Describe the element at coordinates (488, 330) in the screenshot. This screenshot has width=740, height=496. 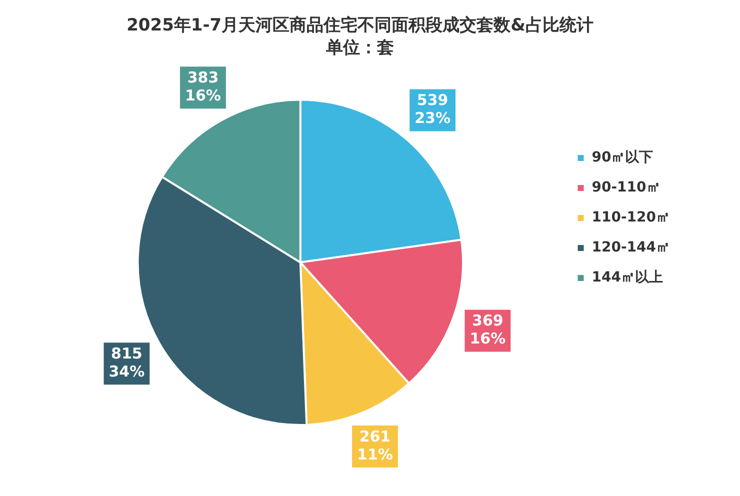
I see `data-label: 369 16%` at that location.